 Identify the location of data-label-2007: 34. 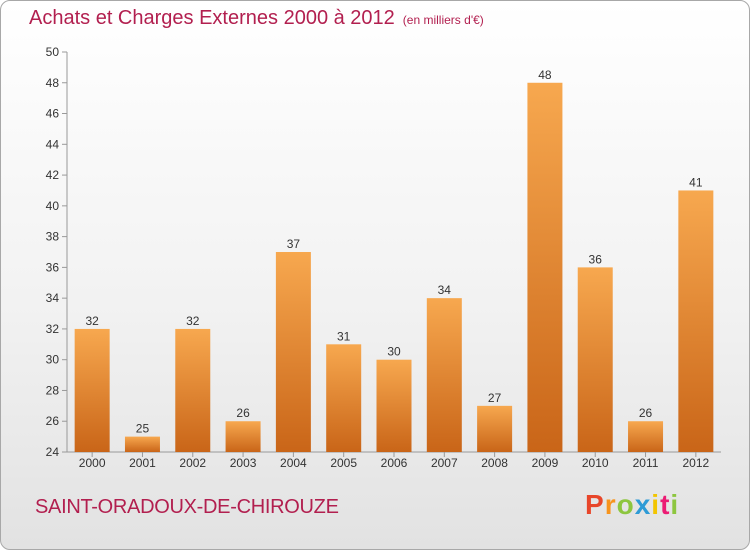
(445, 290).